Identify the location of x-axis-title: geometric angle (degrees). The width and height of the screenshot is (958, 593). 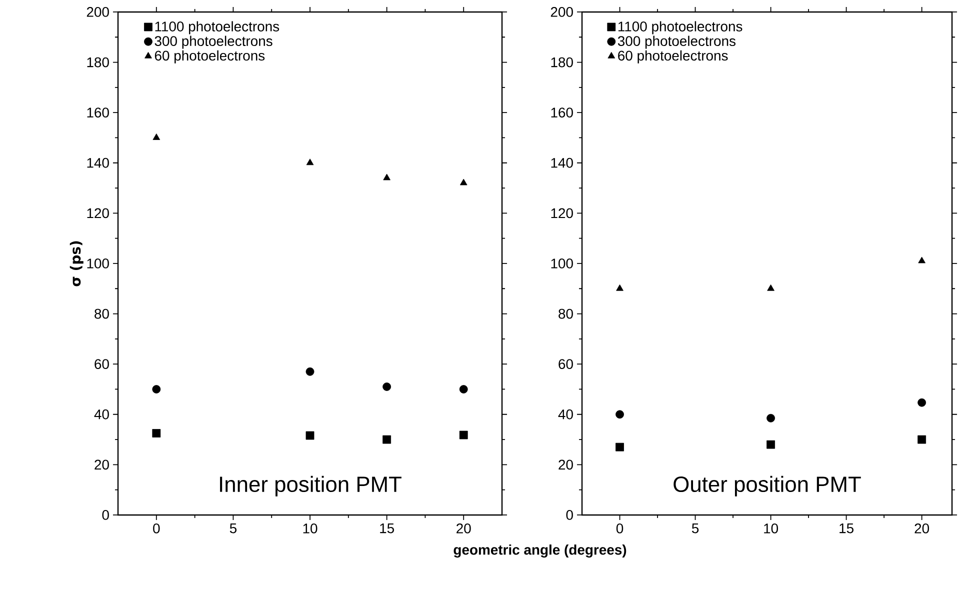
(540, 551).